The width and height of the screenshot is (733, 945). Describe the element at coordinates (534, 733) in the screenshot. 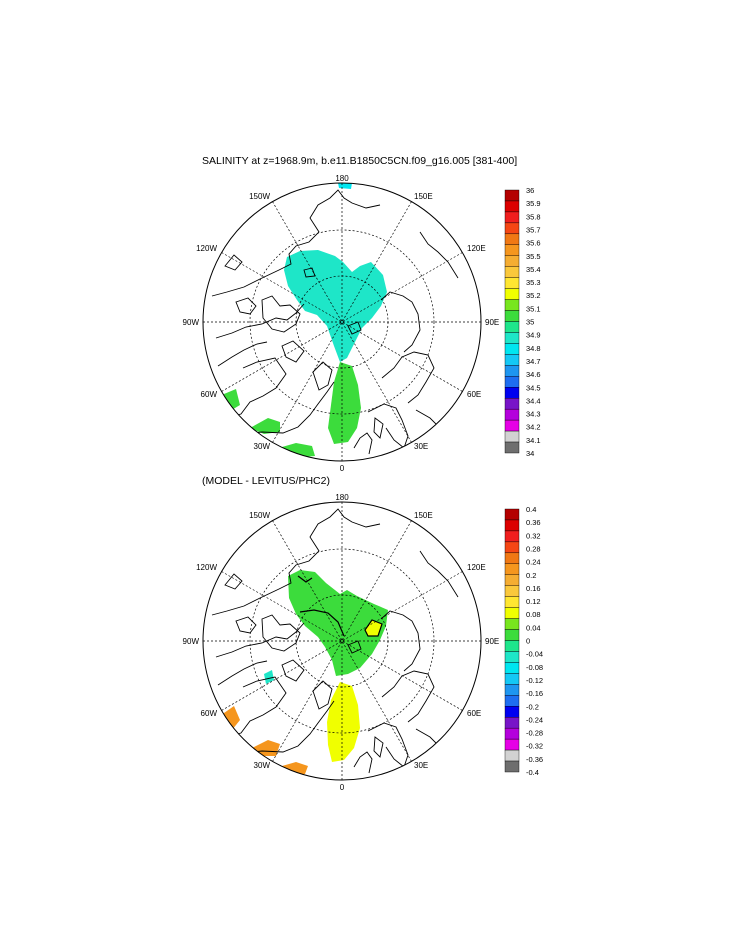

I see `colorbar-label: -0.28` at that location.